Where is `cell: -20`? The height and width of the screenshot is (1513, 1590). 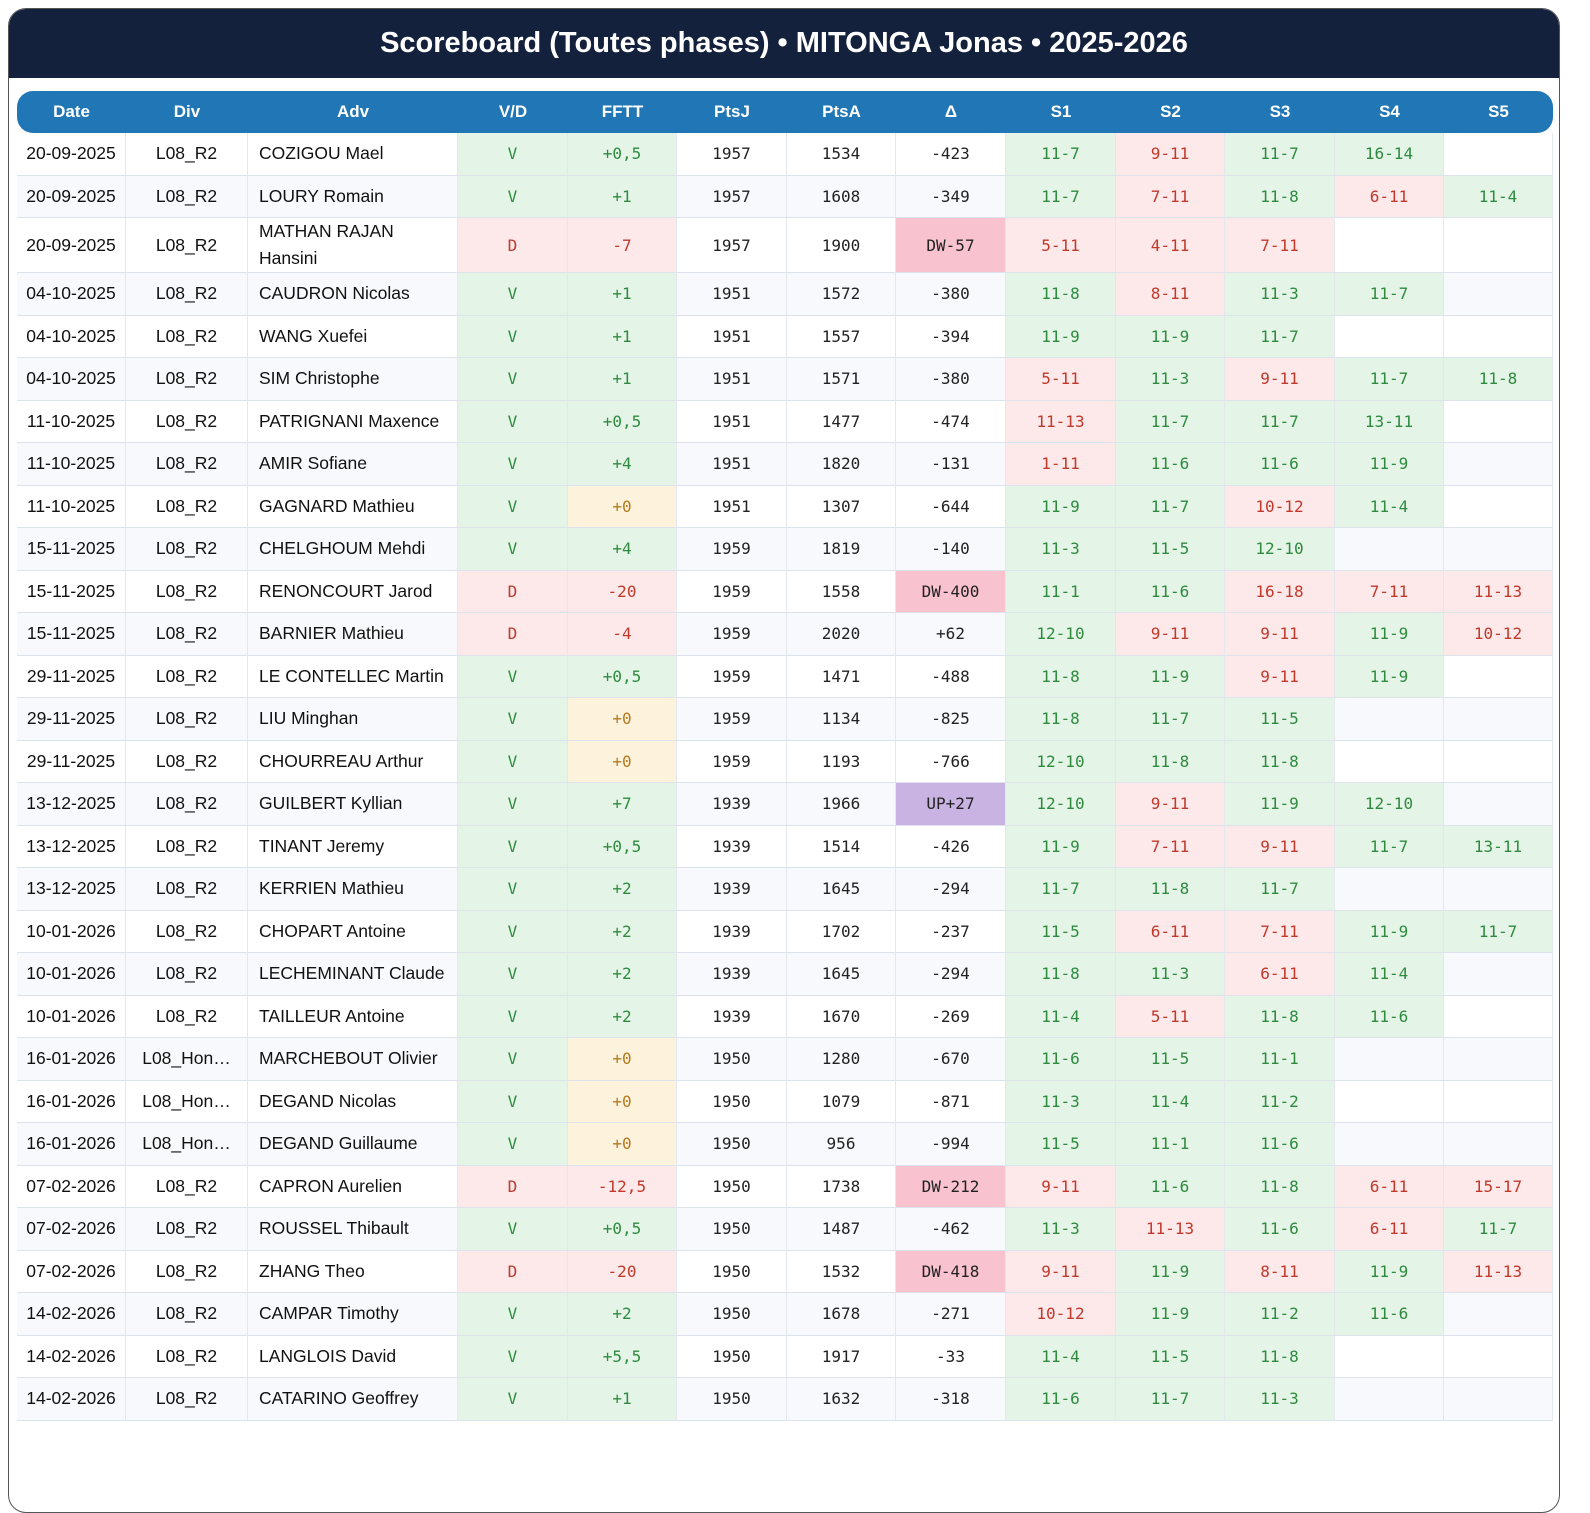
cell: -20 is located at coordinates (622, 1271).